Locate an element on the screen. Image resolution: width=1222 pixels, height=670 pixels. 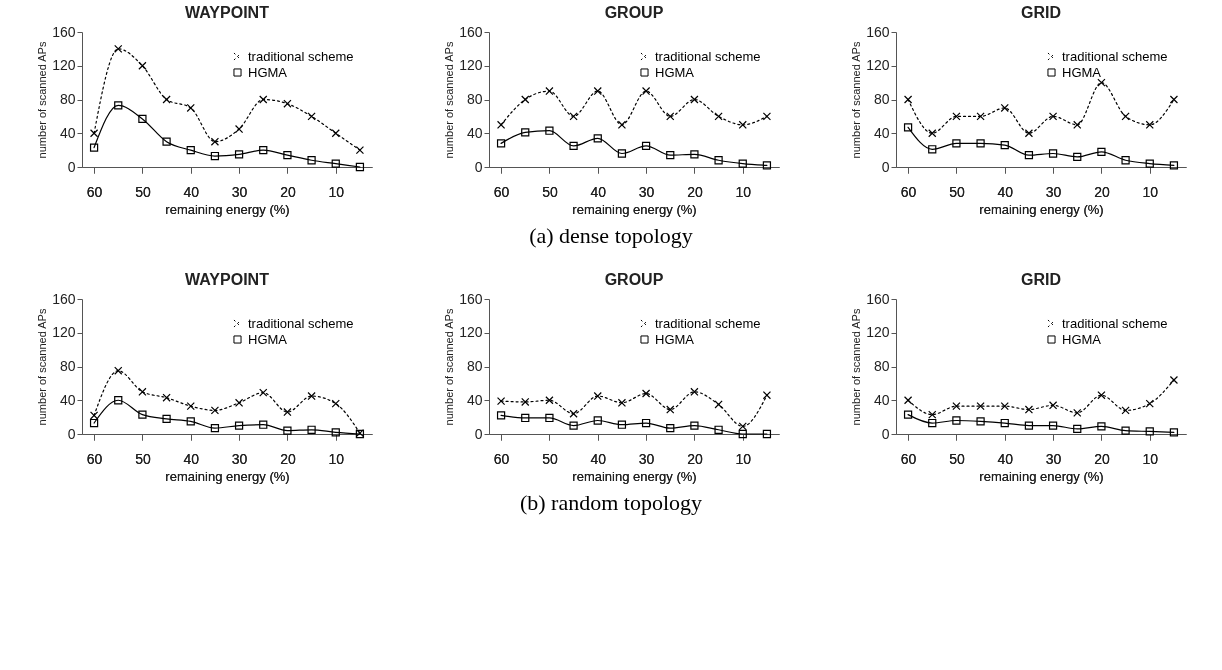
x-tick-label: 60 is located at coordinates (501, 458).